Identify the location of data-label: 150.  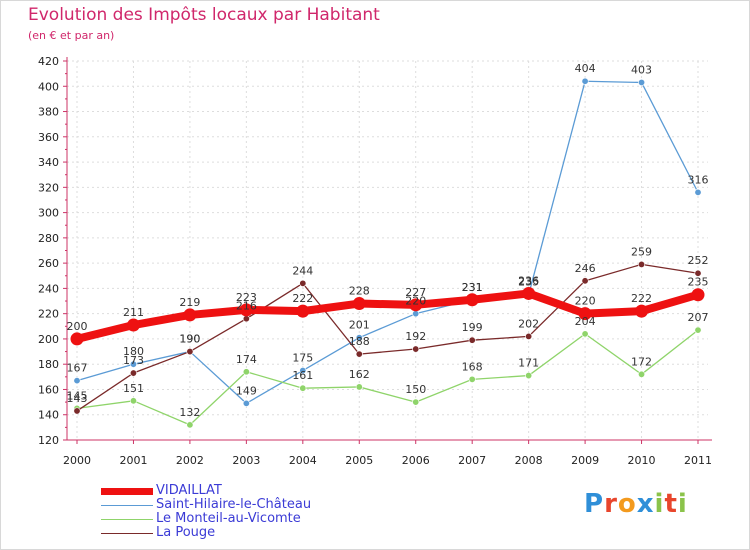
(415, 389).